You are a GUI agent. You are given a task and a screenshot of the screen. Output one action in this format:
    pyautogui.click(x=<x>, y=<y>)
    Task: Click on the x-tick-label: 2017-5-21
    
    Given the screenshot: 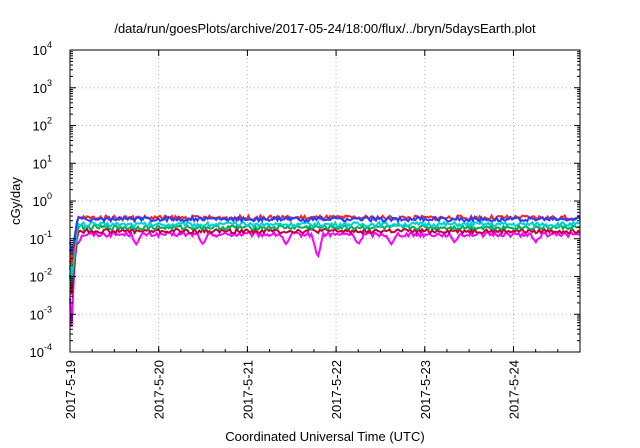 What is the action you would take?
    pyautogui.click(x=247, y=389)
    